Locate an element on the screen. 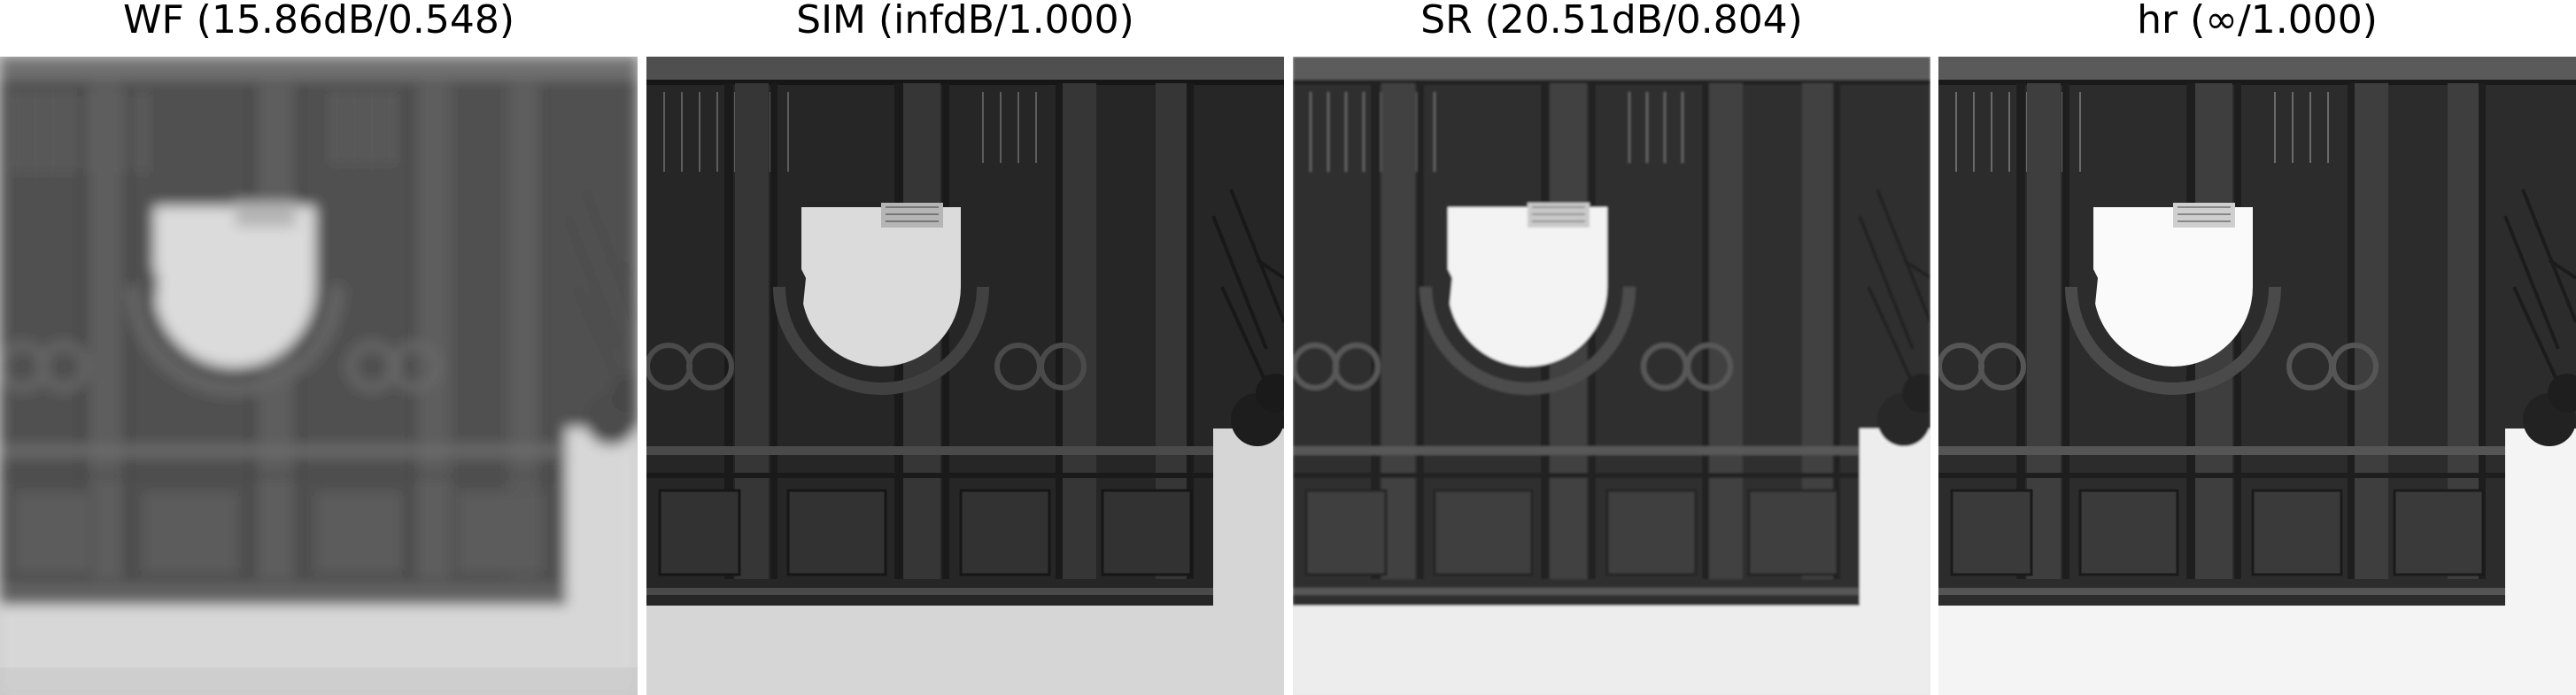  panel-title-sr: SR (20.51dB/0.804) is located at coordinates (1611, 21).